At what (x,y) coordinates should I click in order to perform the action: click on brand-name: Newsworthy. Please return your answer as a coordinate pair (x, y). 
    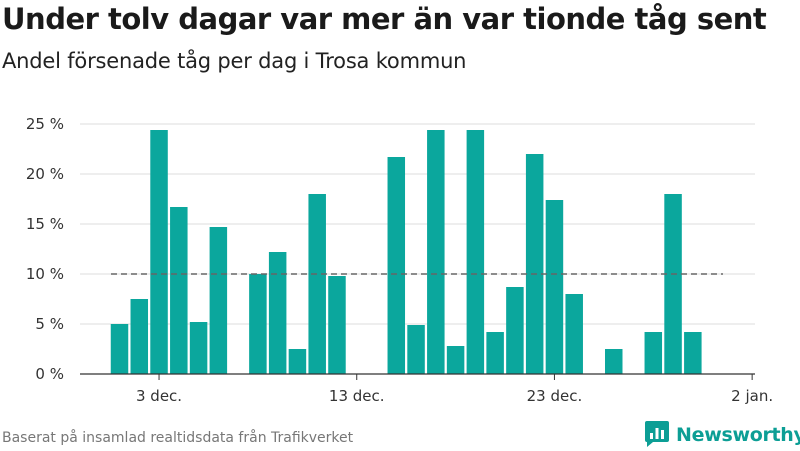
    Looking at the image, I should click on (738, 435).